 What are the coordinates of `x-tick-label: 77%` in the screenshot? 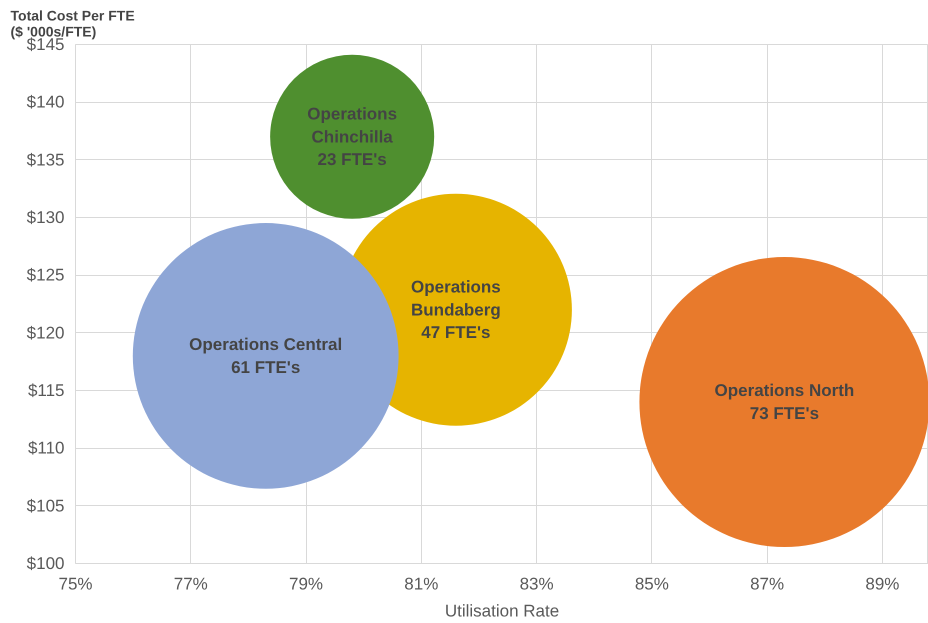 It's located at (191, 584).